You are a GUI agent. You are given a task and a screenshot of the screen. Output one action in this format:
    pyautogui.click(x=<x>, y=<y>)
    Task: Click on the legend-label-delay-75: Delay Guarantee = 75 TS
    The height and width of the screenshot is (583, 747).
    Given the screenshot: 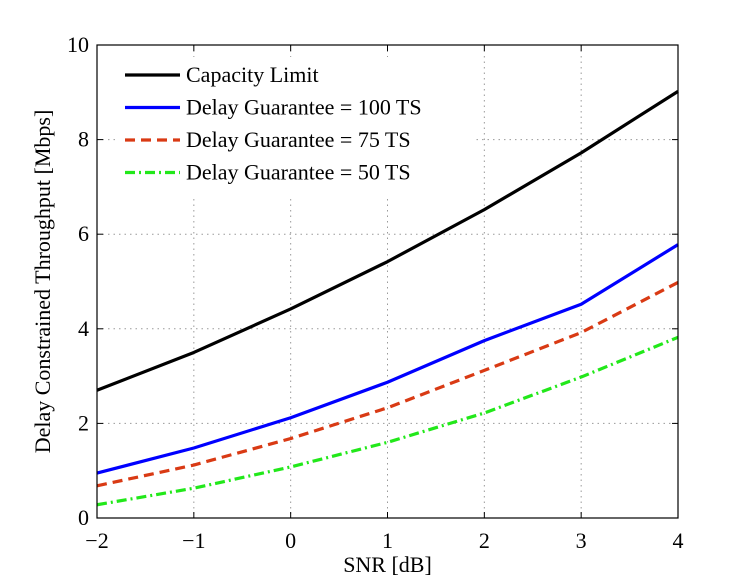 What is the action you would take?
    pyautogui.click(x=298, y=139)
    